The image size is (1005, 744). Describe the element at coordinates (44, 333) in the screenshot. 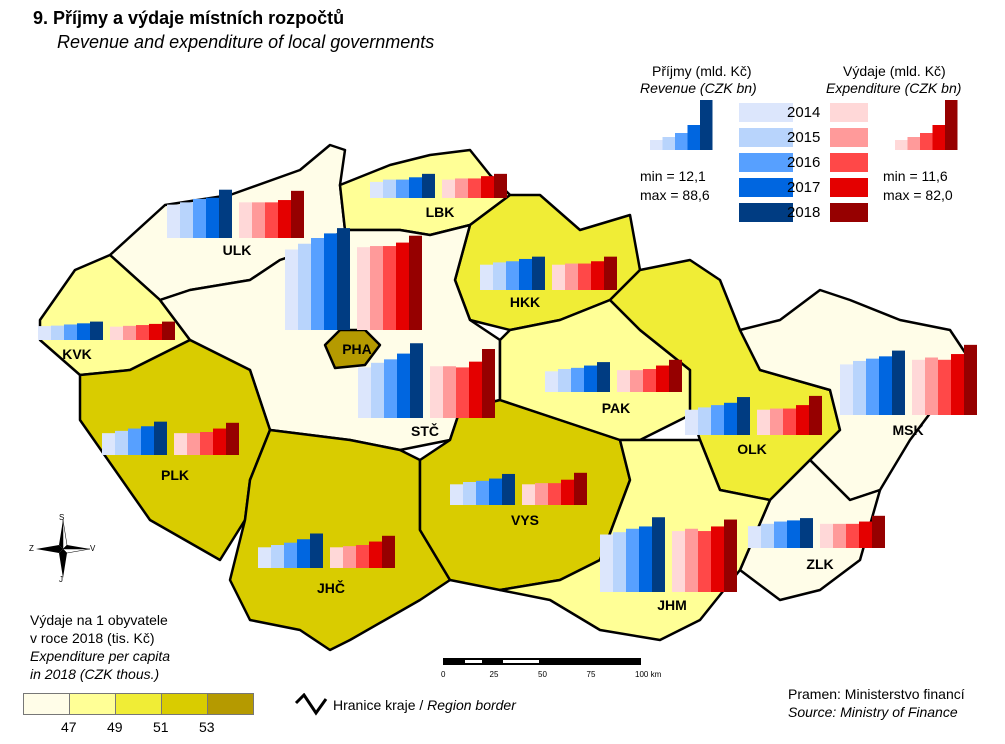

I see `revenue-bar-kvk-2014` at that location.